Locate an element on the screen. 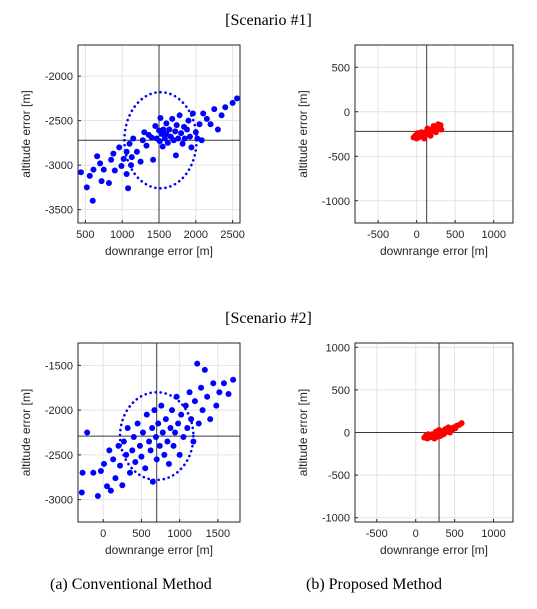 This screenshot has width=537, height=609. caption-conventional-method: (a) Conventional Method is located at coordinates (131, 584).